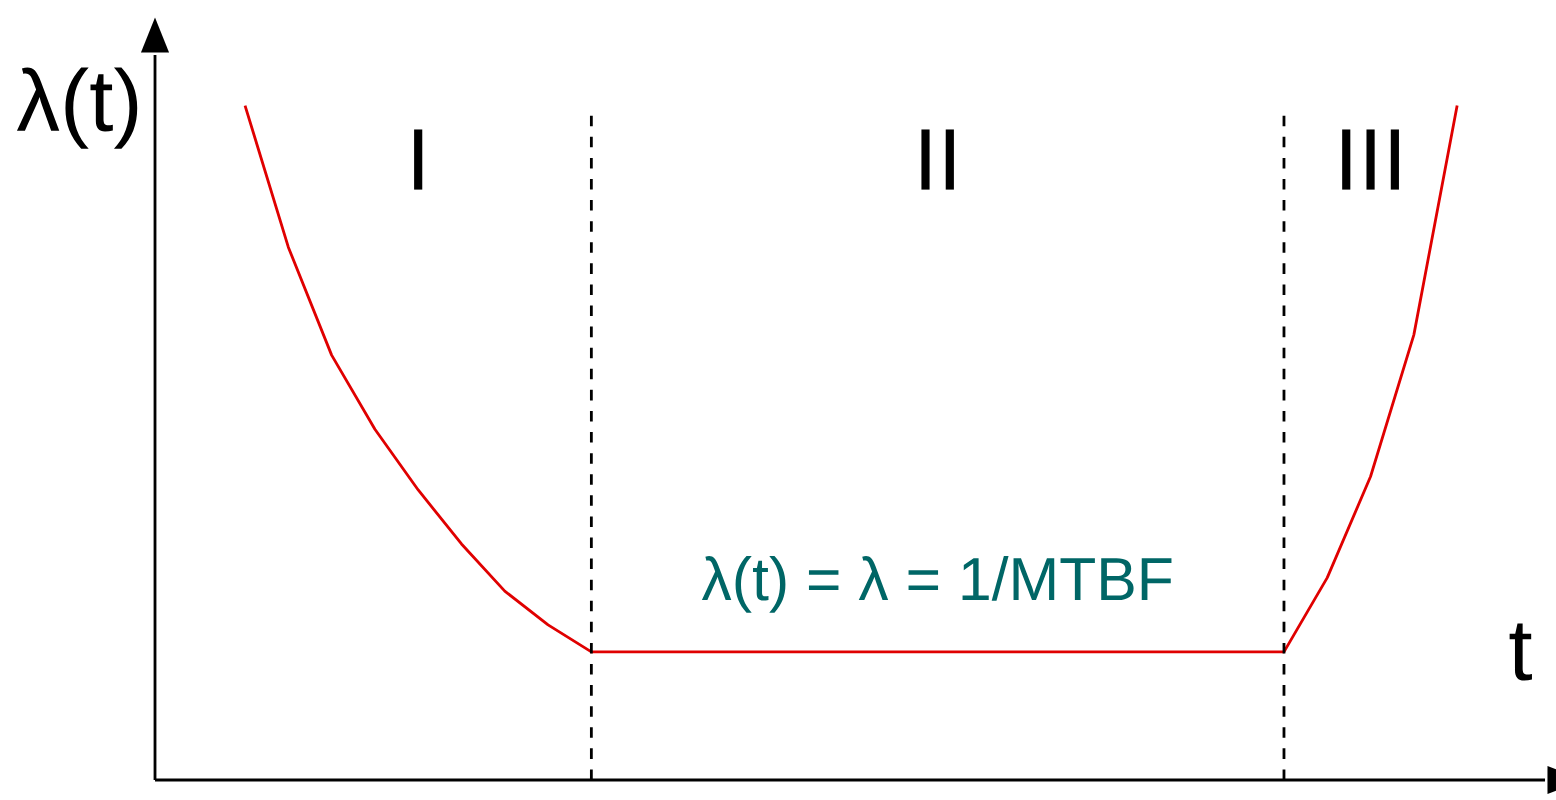  I want to click on x-axis-title: t, so click(1520, 652).